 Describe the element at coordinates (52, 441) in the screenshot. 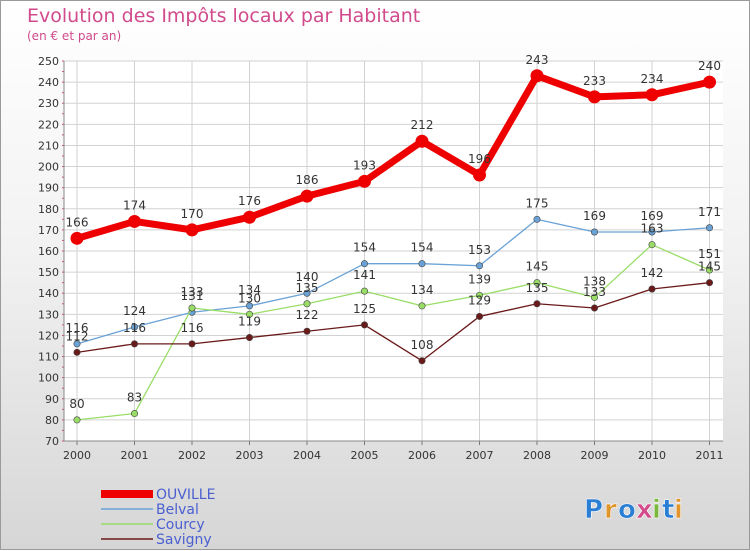

I see `y-tick-label: 70` at that location.